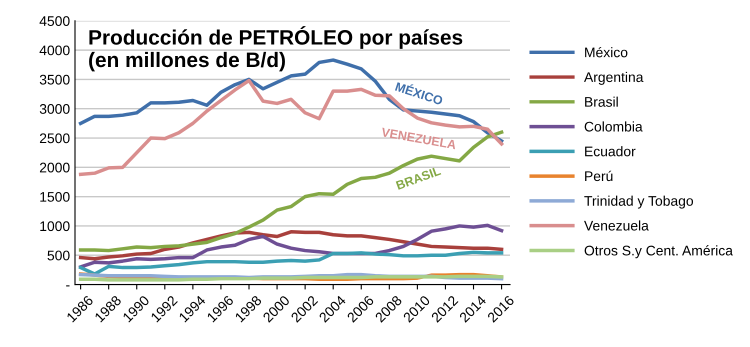  Describe the element at coordinates (55, 167) in the screenshot. I see `y-tick-label: 2000` at that location.